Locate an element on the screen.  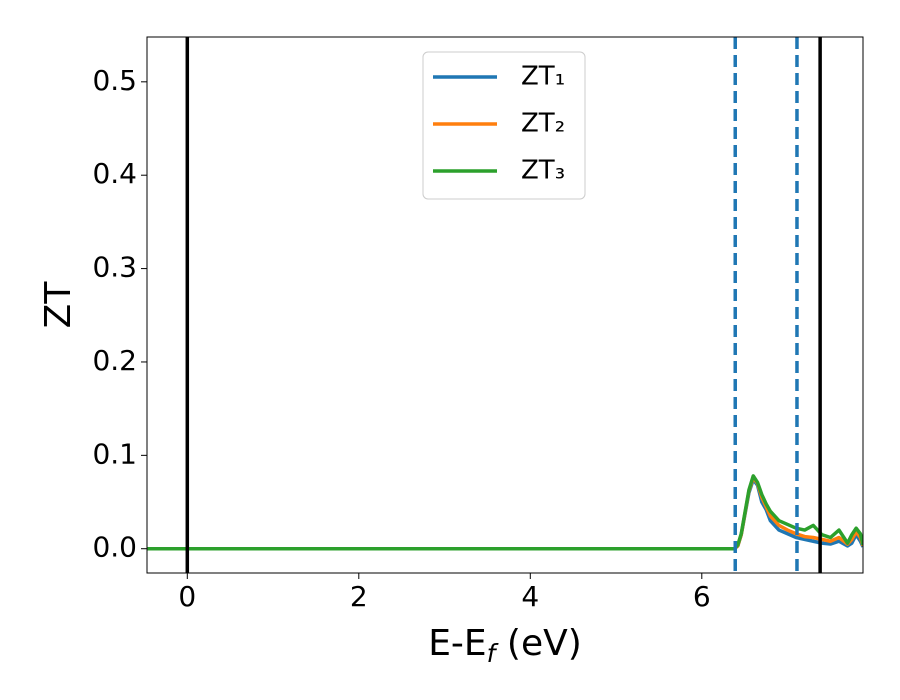
y-tick-label: 0.2 is located at coordinates (114, 360).